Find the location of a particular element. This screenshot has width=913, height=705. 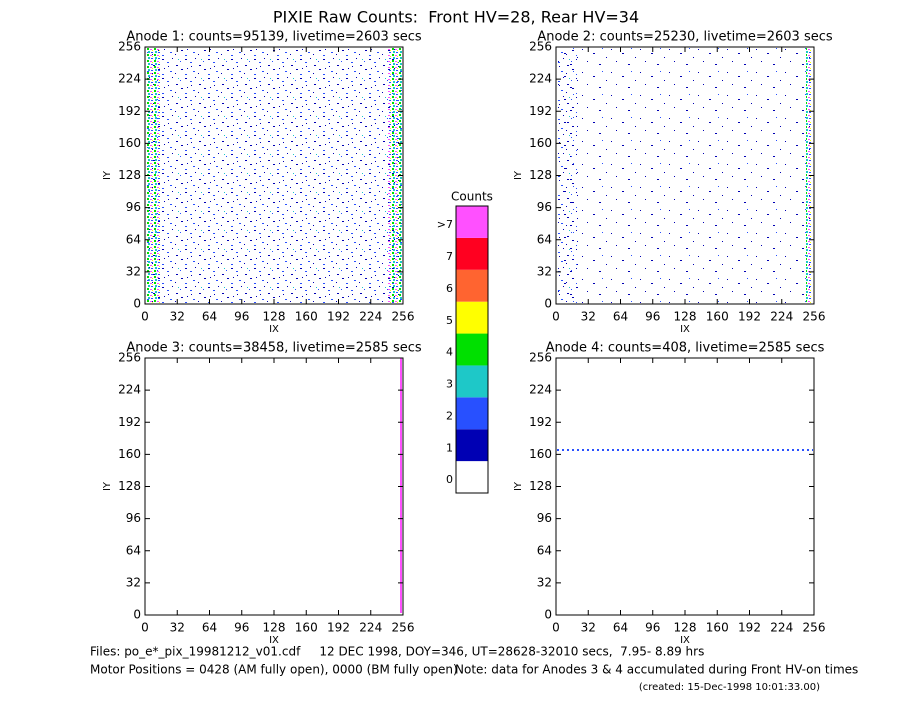

colorbar-label: 0 is located at coordinates (449, 479).